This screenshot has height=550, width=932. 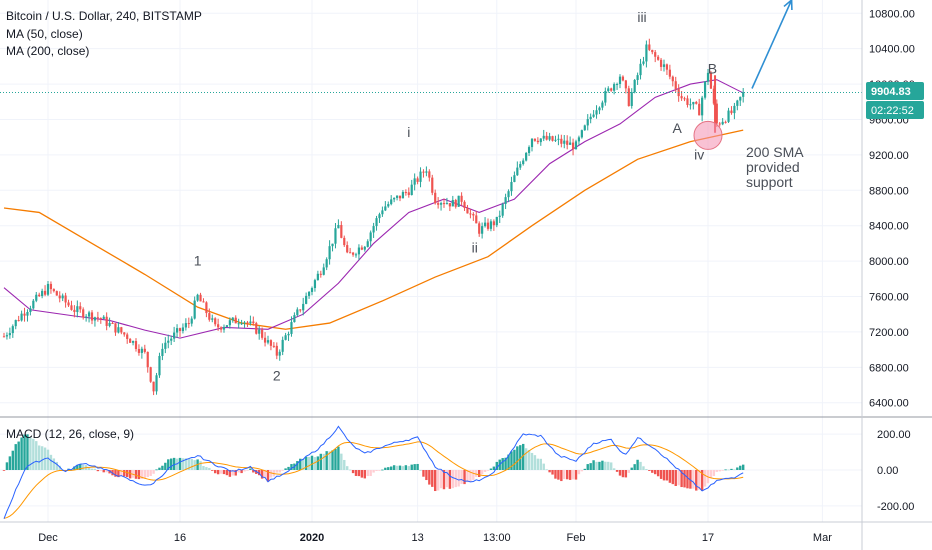 What do you see at coordinates (712, 68) in the screenshot?
I see `wave-label: B` at bounding box center [712, 68].